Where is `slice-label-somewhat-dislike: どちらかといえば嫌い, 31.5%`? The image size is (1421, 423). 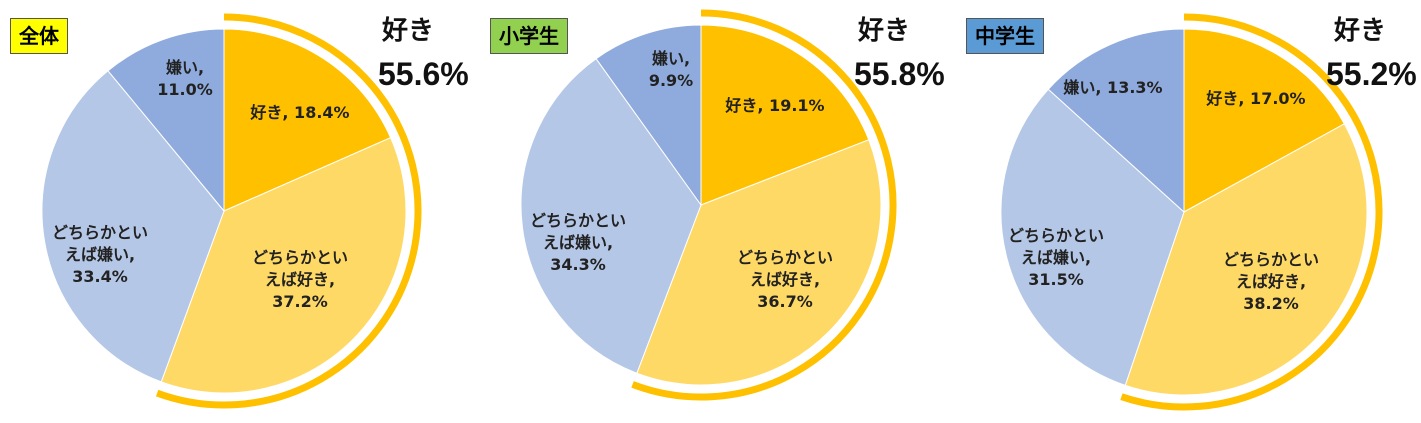 slice-label-somewhat-dislike: どちらかといえば嫌い, 31.5% is located at coordinates (1056, 257).